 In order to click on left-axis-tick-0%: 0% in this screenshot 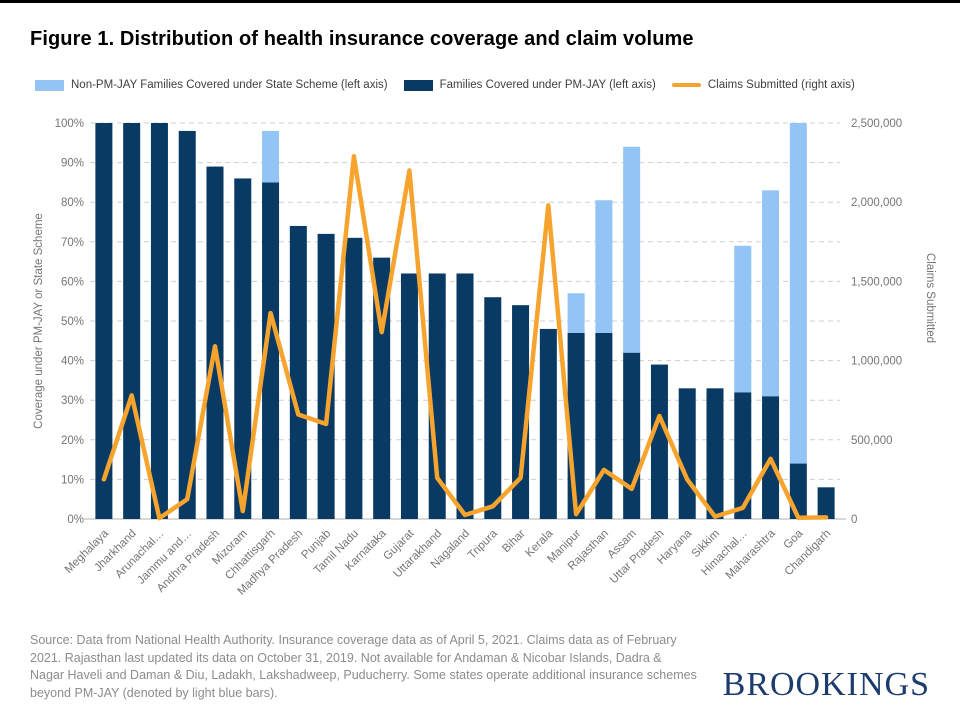, I will do `click(75, 520)`.